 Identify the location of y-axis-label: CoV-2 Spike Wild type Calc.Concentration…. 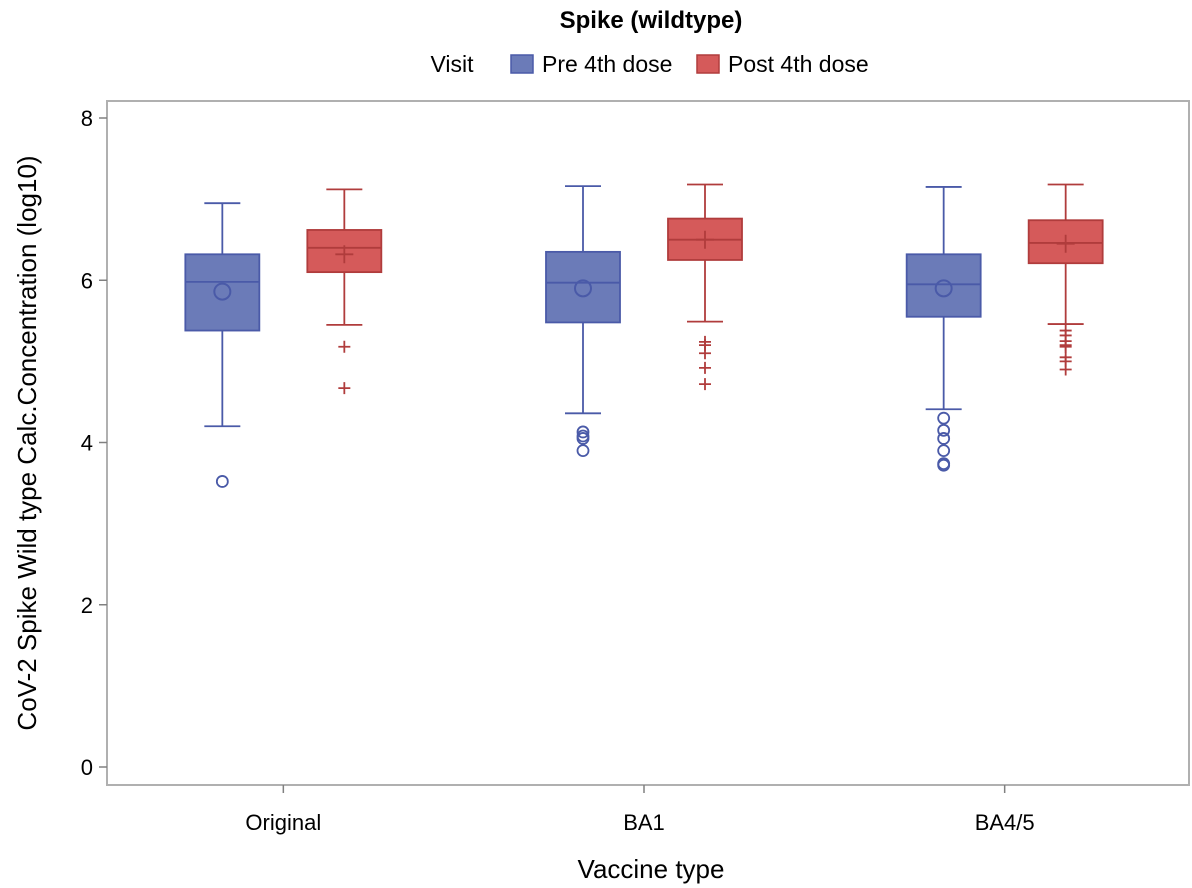
(27, 442).